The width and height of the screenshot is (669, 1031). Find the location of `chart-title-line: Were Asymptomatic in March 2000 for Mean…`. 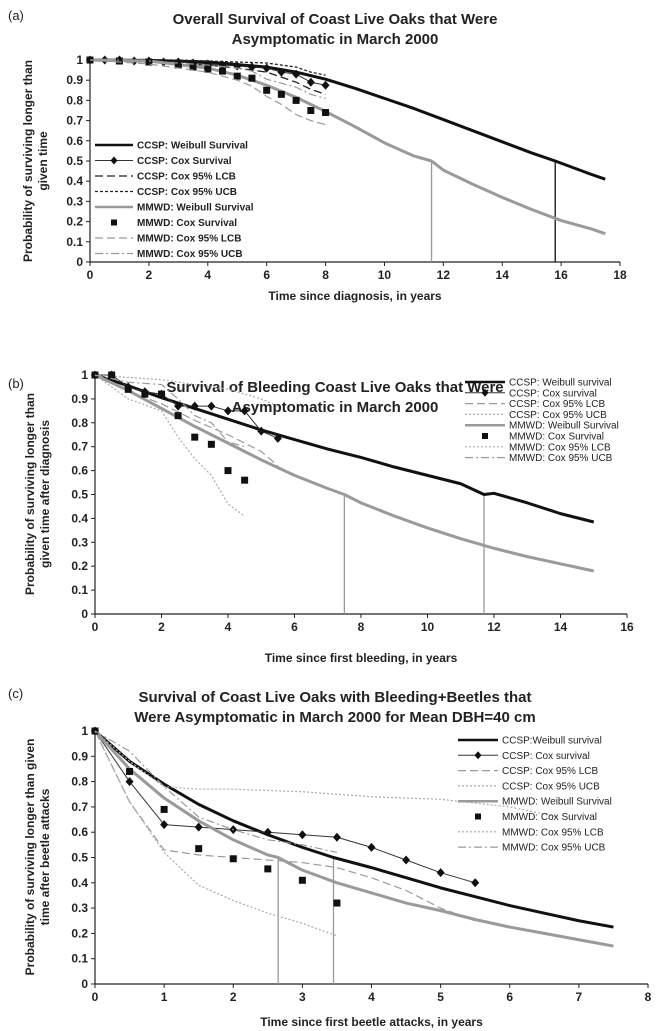

chart-title-line: Were Asymptomatic in March 2000 for Mean… is located at coordinates (334, 717).